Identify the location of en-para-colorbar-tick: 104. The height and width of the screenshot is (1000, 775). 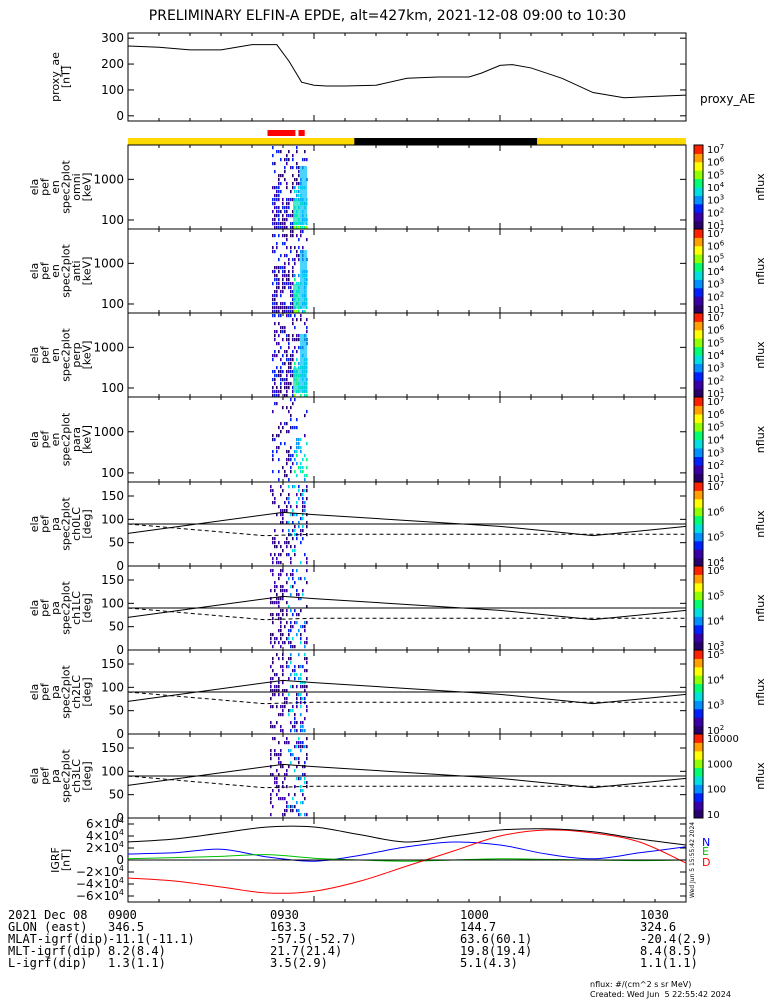
(716, 440).